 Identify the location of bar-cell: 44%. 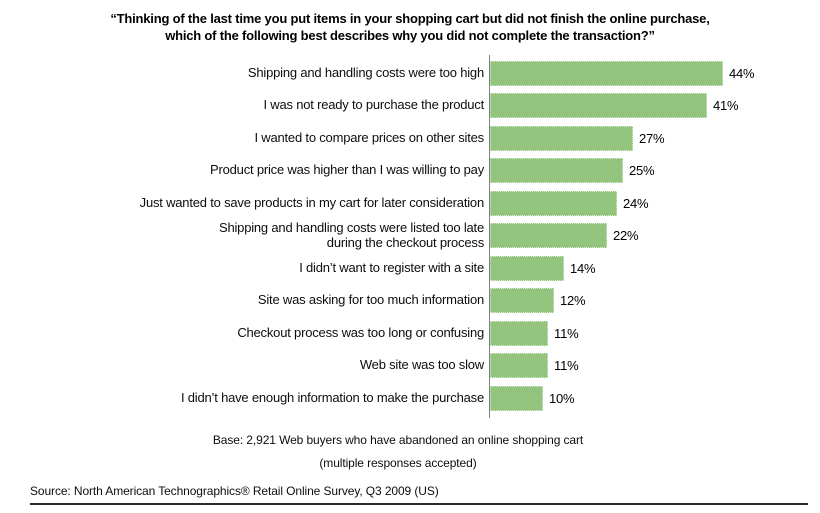
(655, 73).